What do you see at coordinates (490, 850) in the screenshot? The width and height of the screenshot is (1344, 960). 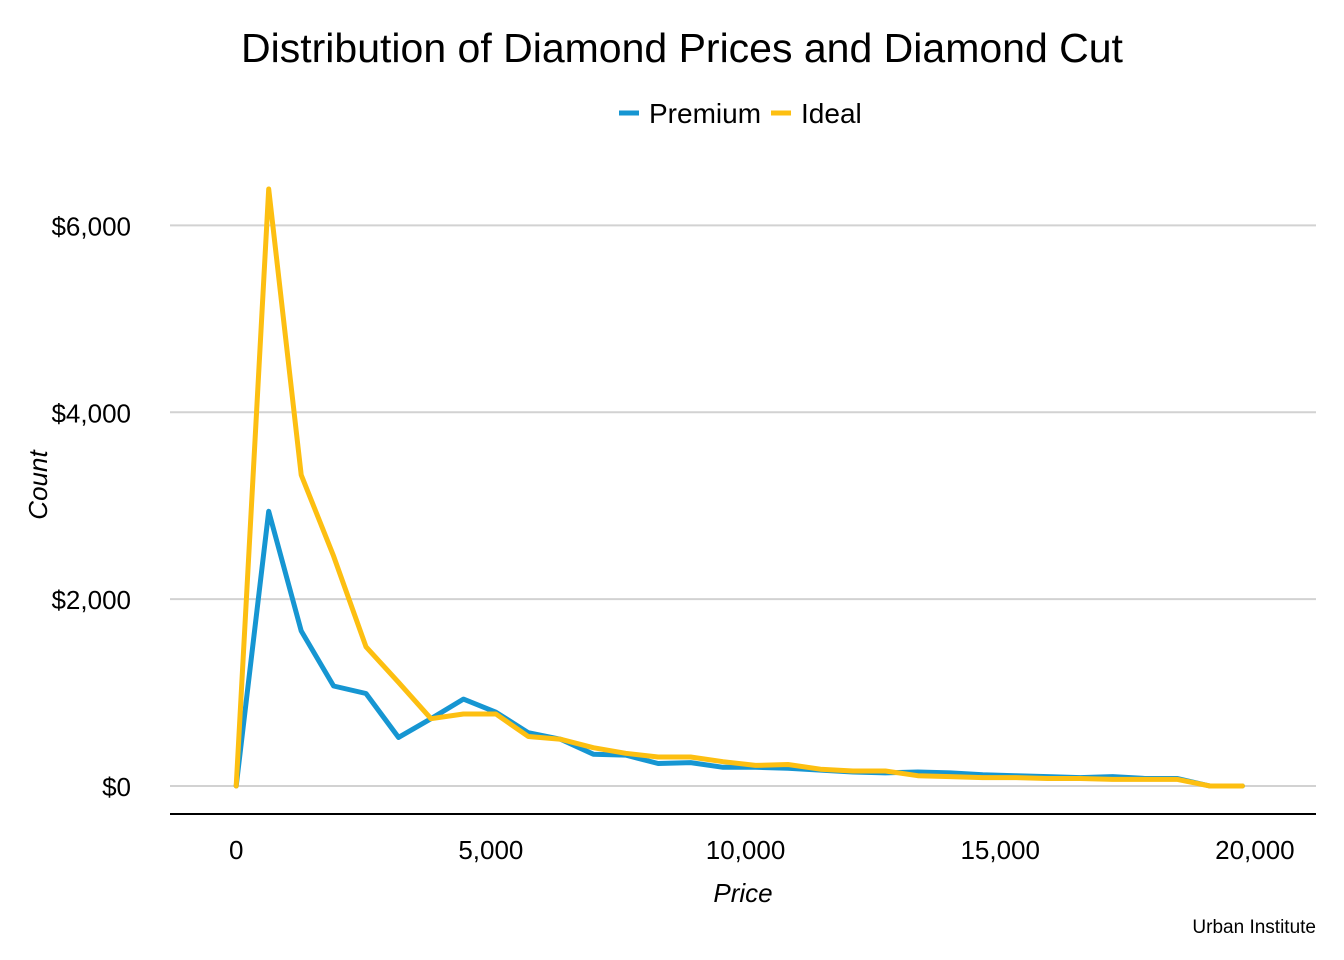 I see `x-tick-label: 5,000` at bounding box center [490, 850].